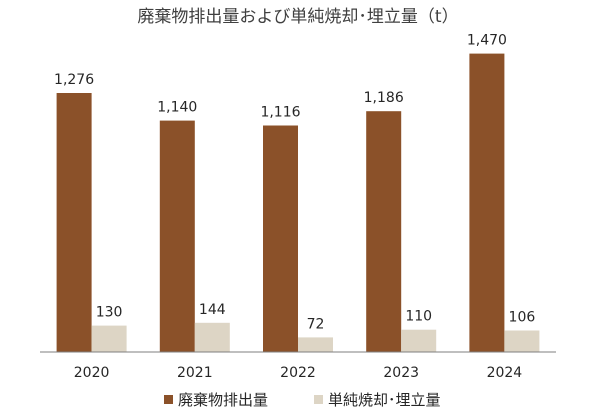 This screenshot has height=420, width=596. I want to click on x-tick-label-2024: 2024, so click(505, 373).